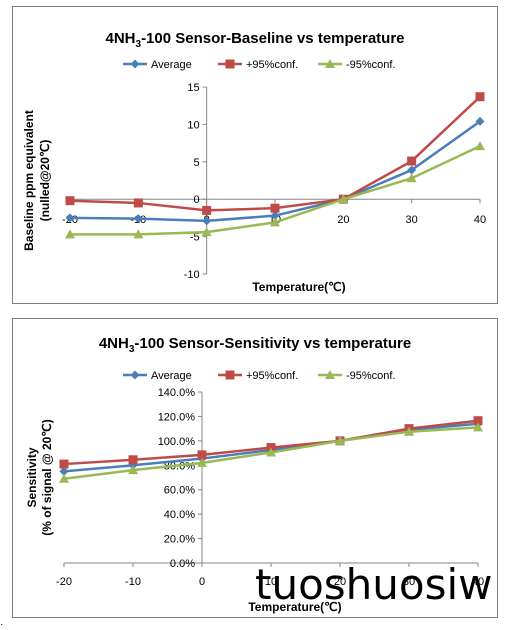  What do you see at coordinates (478, 582) in the screenshot?
I see `sensitivity-xtick-label: 40` at bounding box center [478, 582].